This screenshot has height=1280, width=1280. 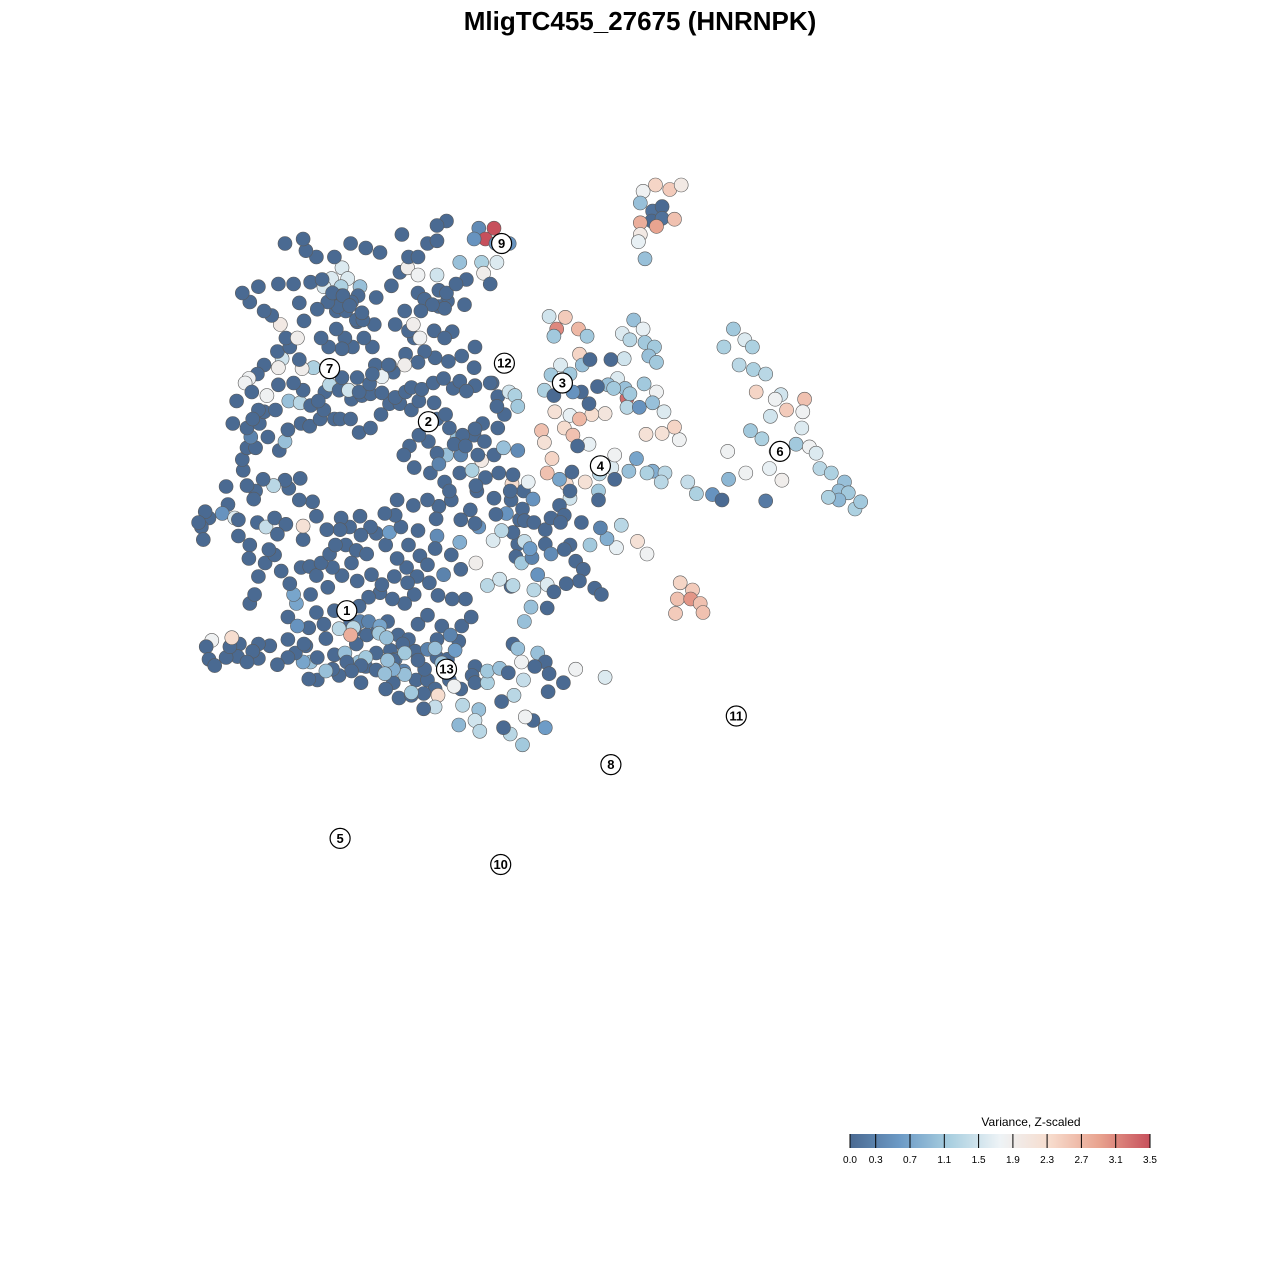 What do you see at coordinates (850, 1160) in the screenshot?
I see `legend-tick-label: 0.0` at bounding box center [850, 1160].